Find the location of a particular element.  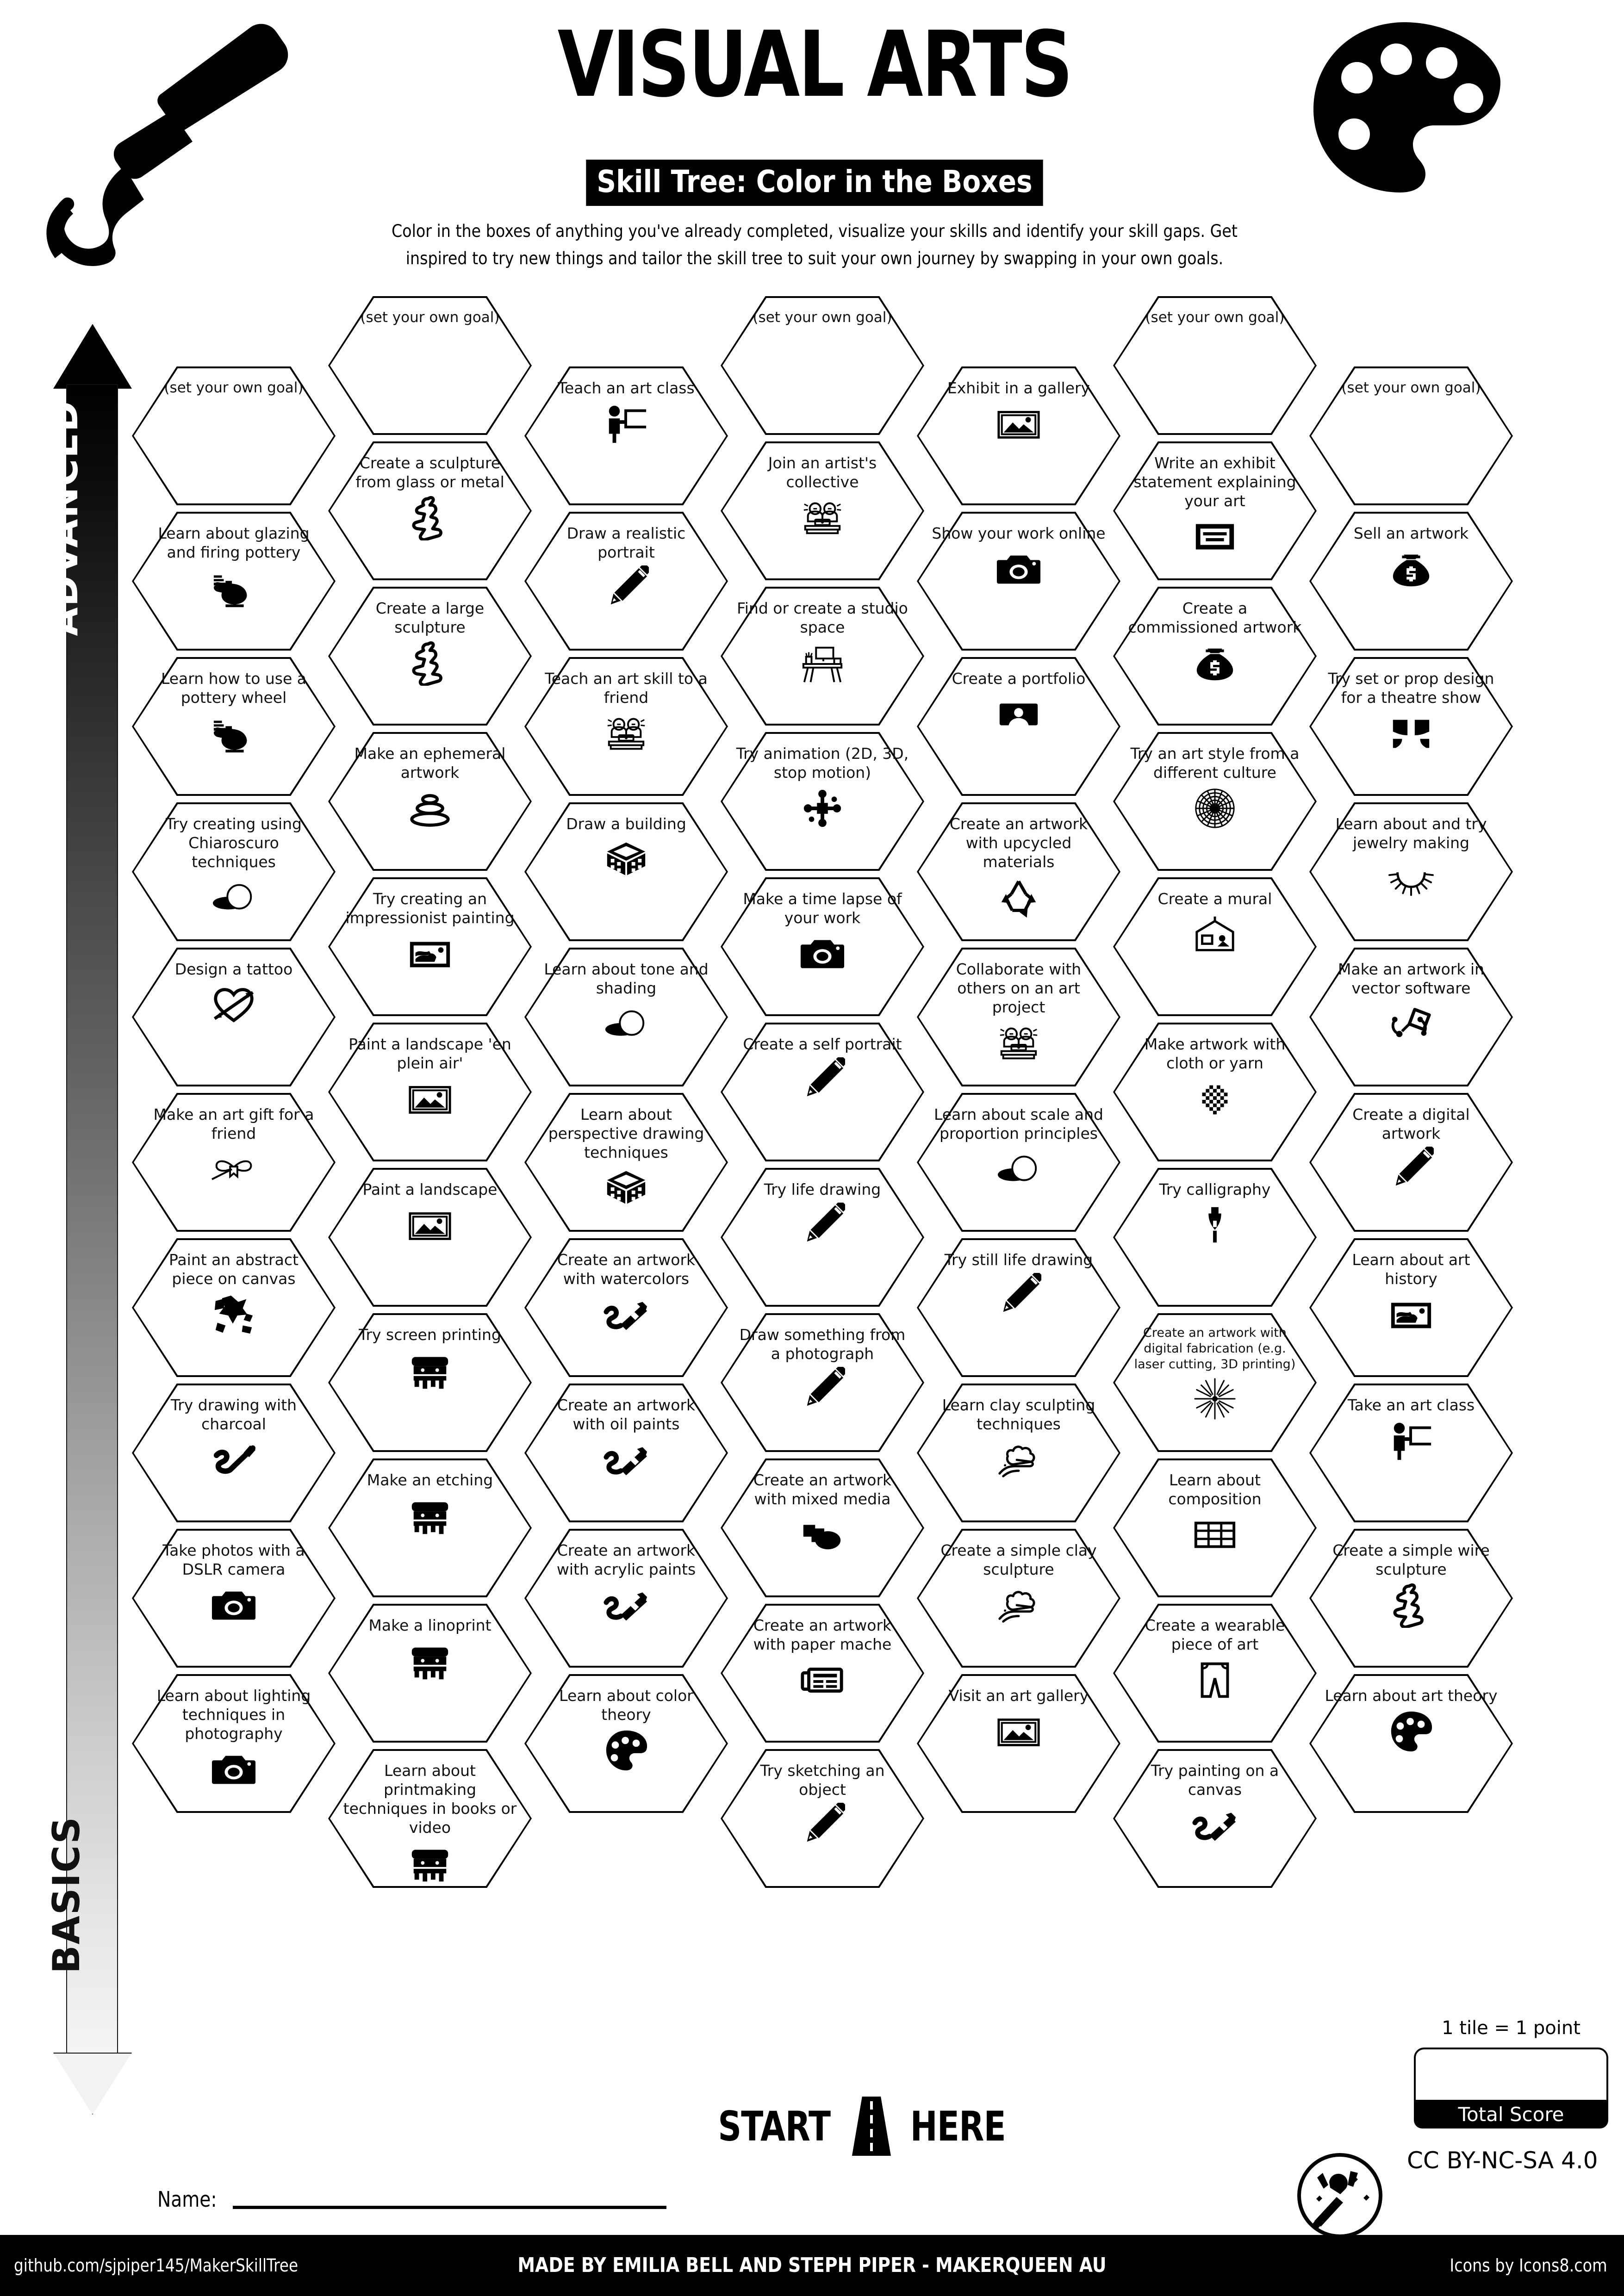

skill-tile: Create a simple wire sculpture is located at coordinates (1411, 1599).